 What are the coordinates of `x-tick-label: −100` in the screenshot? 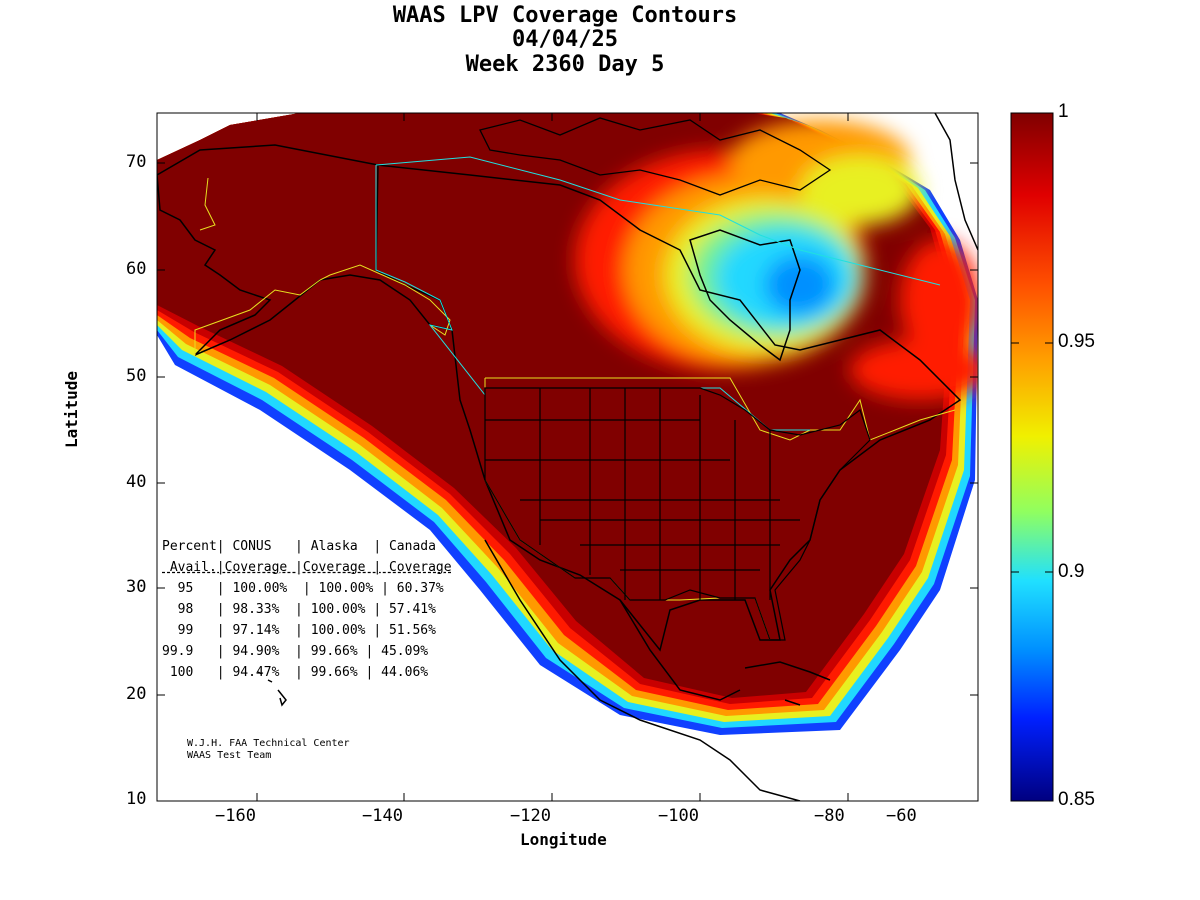 It's located at (678, 816).